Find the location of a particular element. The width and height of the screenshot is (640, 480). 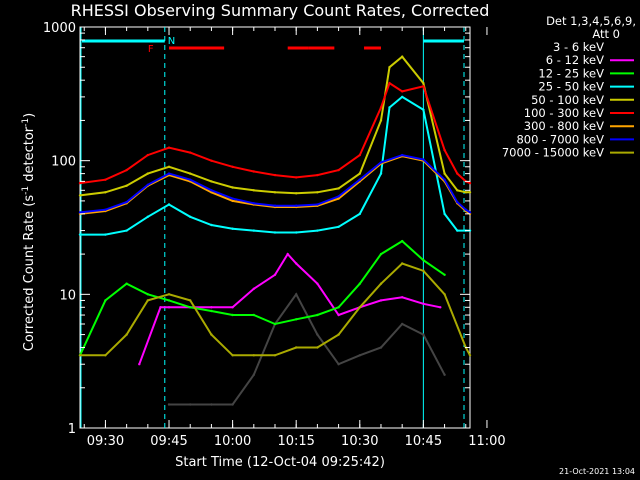

legend-label-2: 12 - 25 keV is located at coordinates (571, 73).